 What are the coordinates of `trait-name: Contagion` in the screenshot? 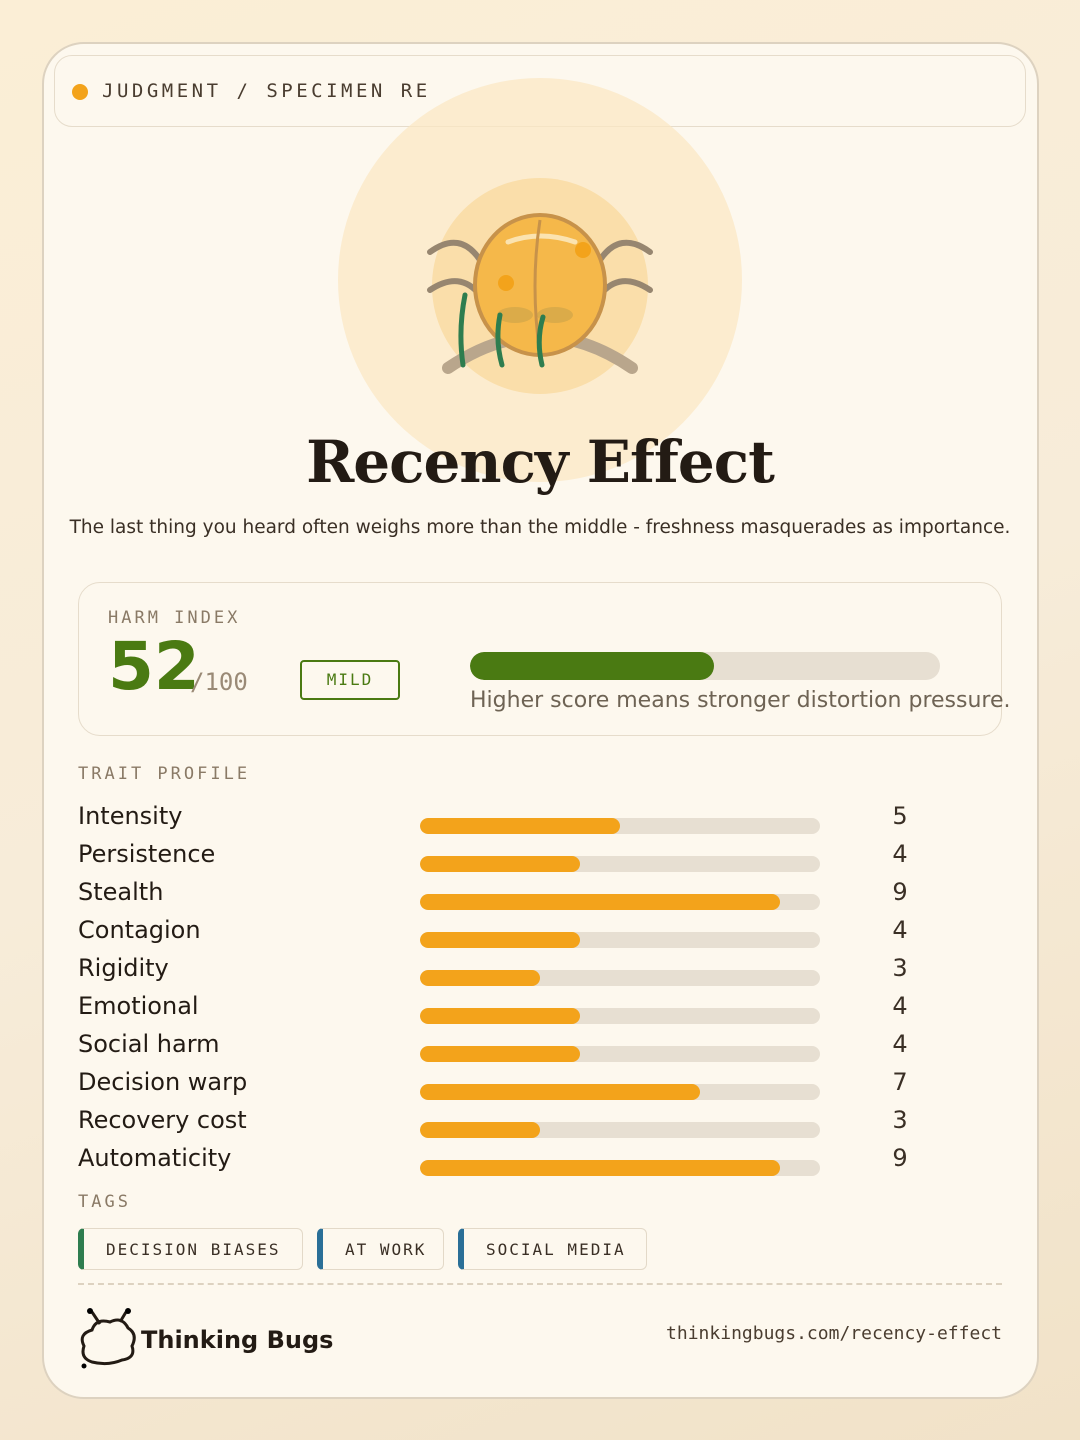 It's located at (139, 930).